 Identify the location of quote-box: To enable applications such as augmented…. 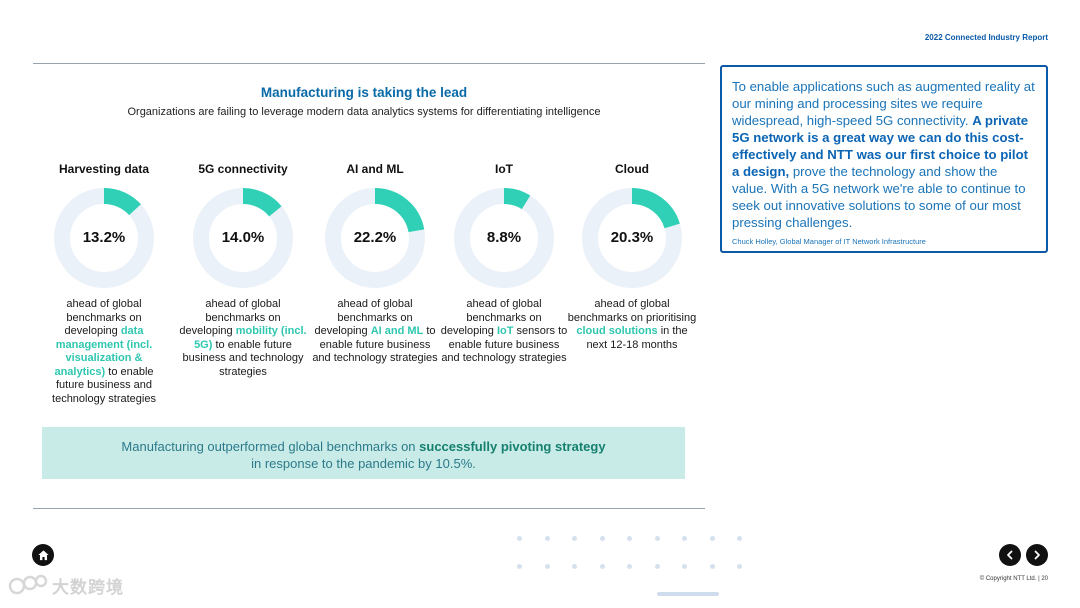
(884, 159).